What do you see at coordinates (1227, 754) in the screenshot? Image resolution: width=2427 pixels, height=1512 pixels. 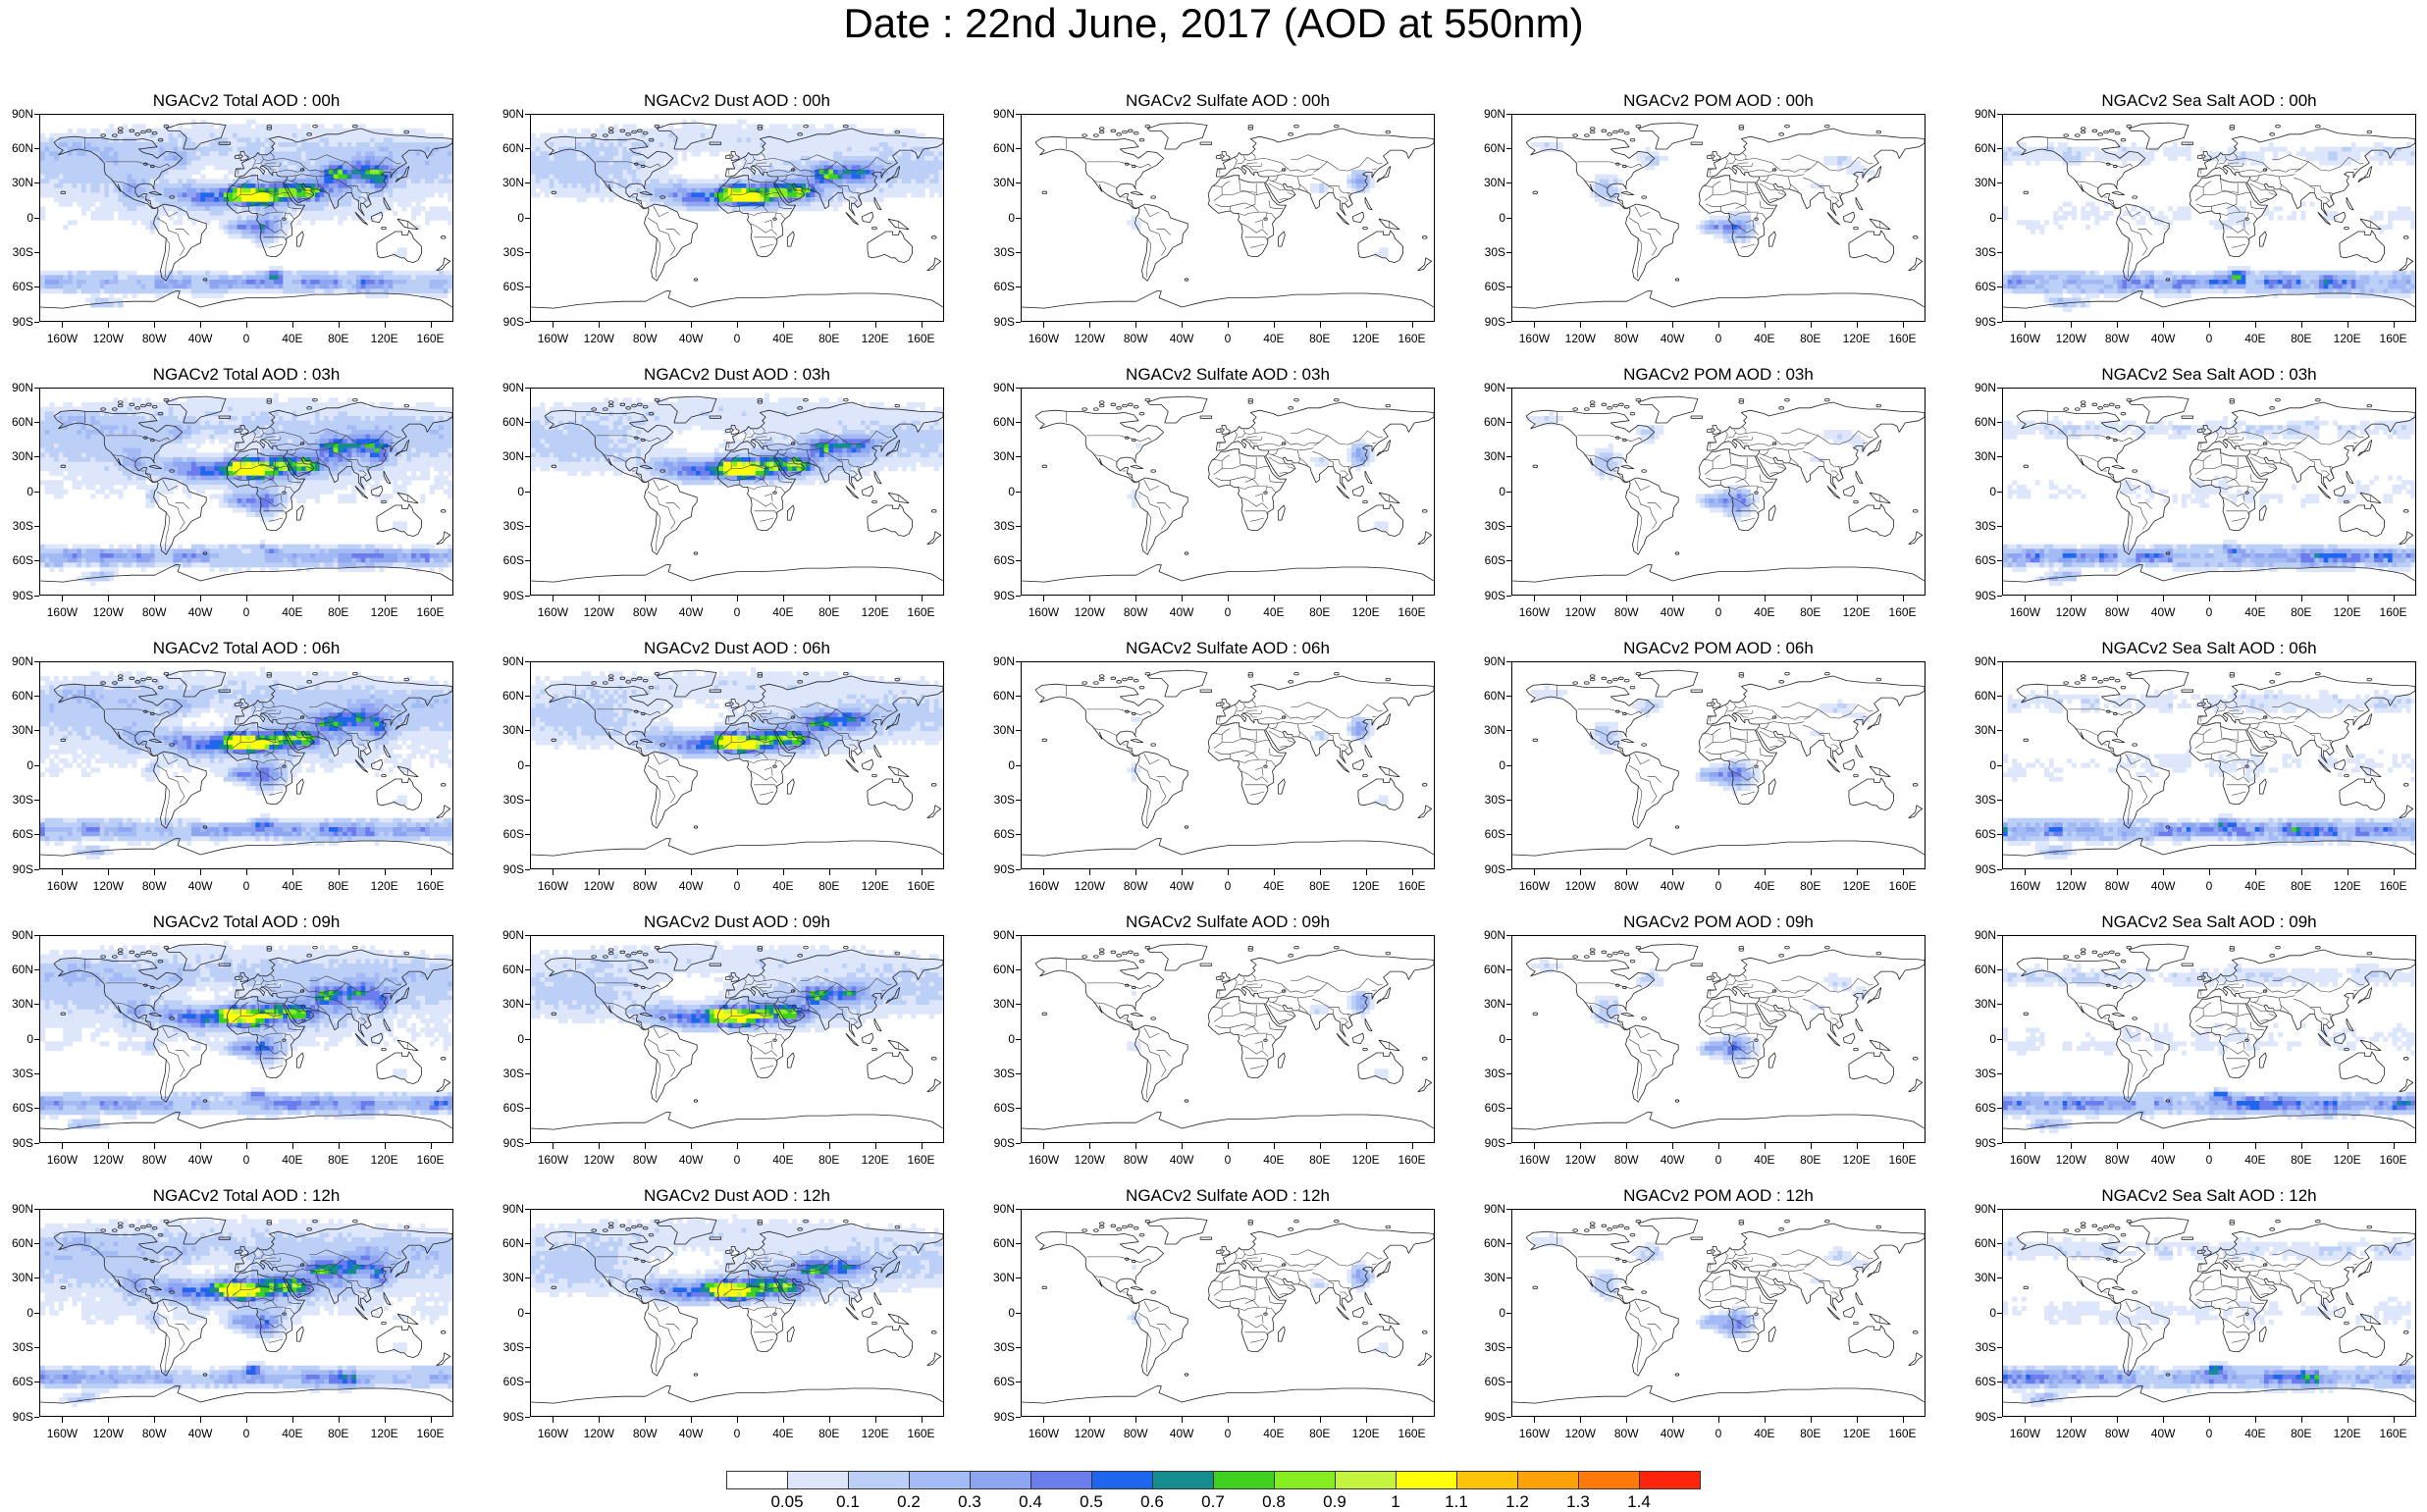 I see `country-borders` at bounding box center [1227, 754].